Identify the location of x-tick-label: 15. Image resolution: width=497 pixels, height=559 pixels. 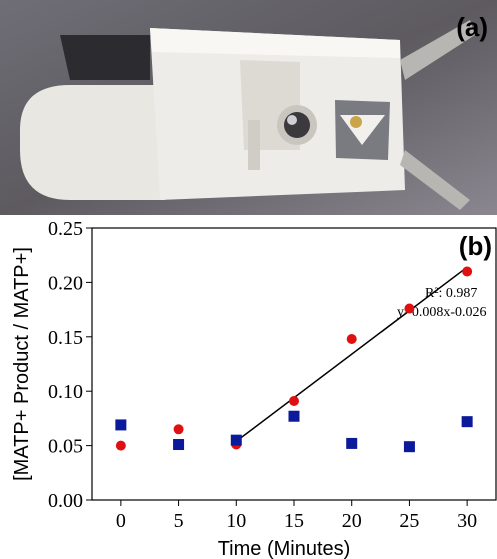
(294, 521).